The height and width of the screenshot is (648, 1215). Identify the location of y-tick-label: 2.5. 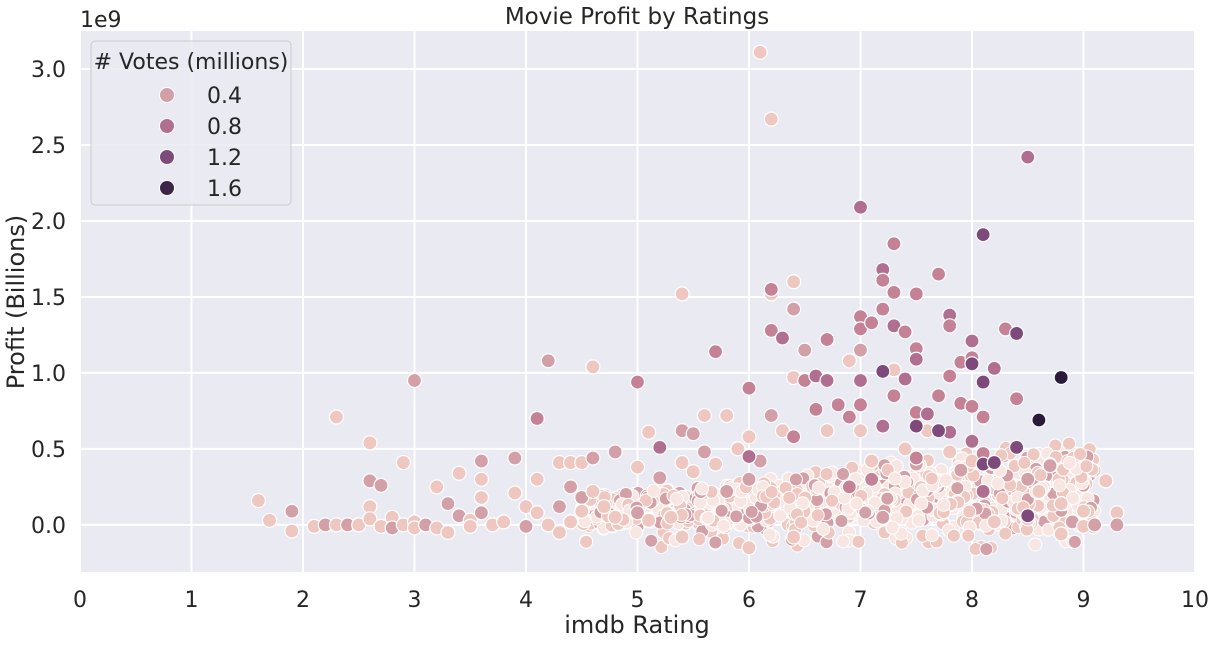
(48, 146).